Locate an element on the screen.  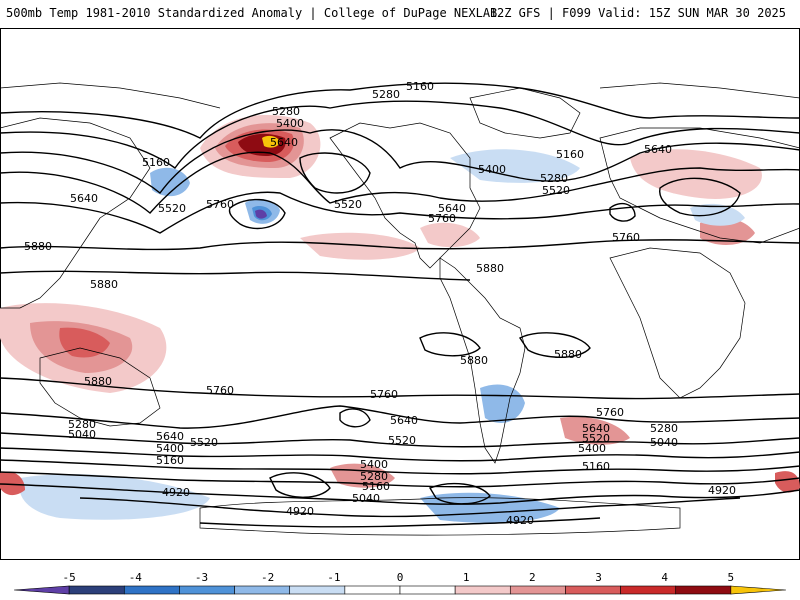
colorbar-tick-label: 2 is located at coordinates (532, 577).